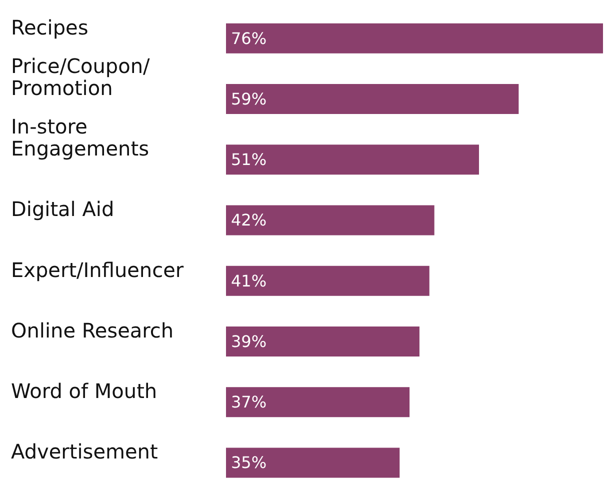 The image size is (611, 501). What do you see at coordinates (249, 160) in the screenshot?
I see `data-label: 51%` at bounding box center [249, 160].